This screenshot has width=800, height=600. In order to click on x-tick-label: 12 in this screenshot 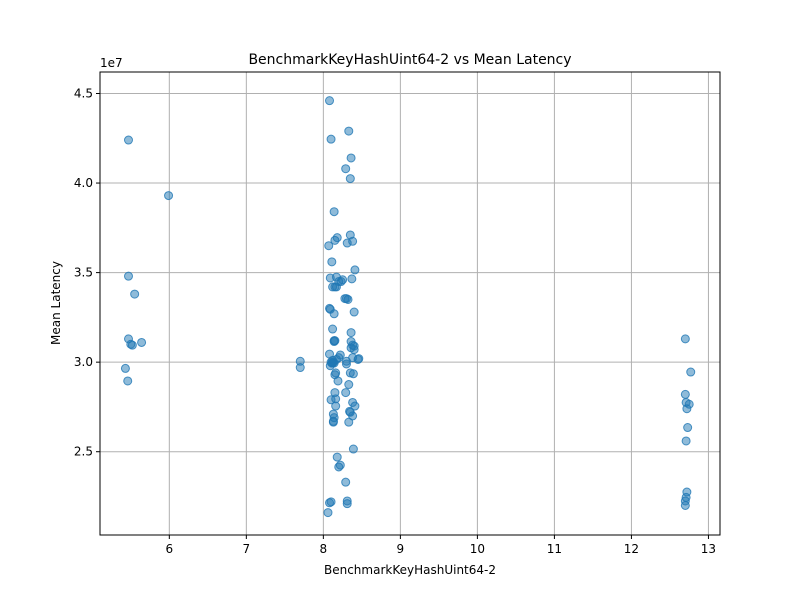, I will do `click(631, 549)`.